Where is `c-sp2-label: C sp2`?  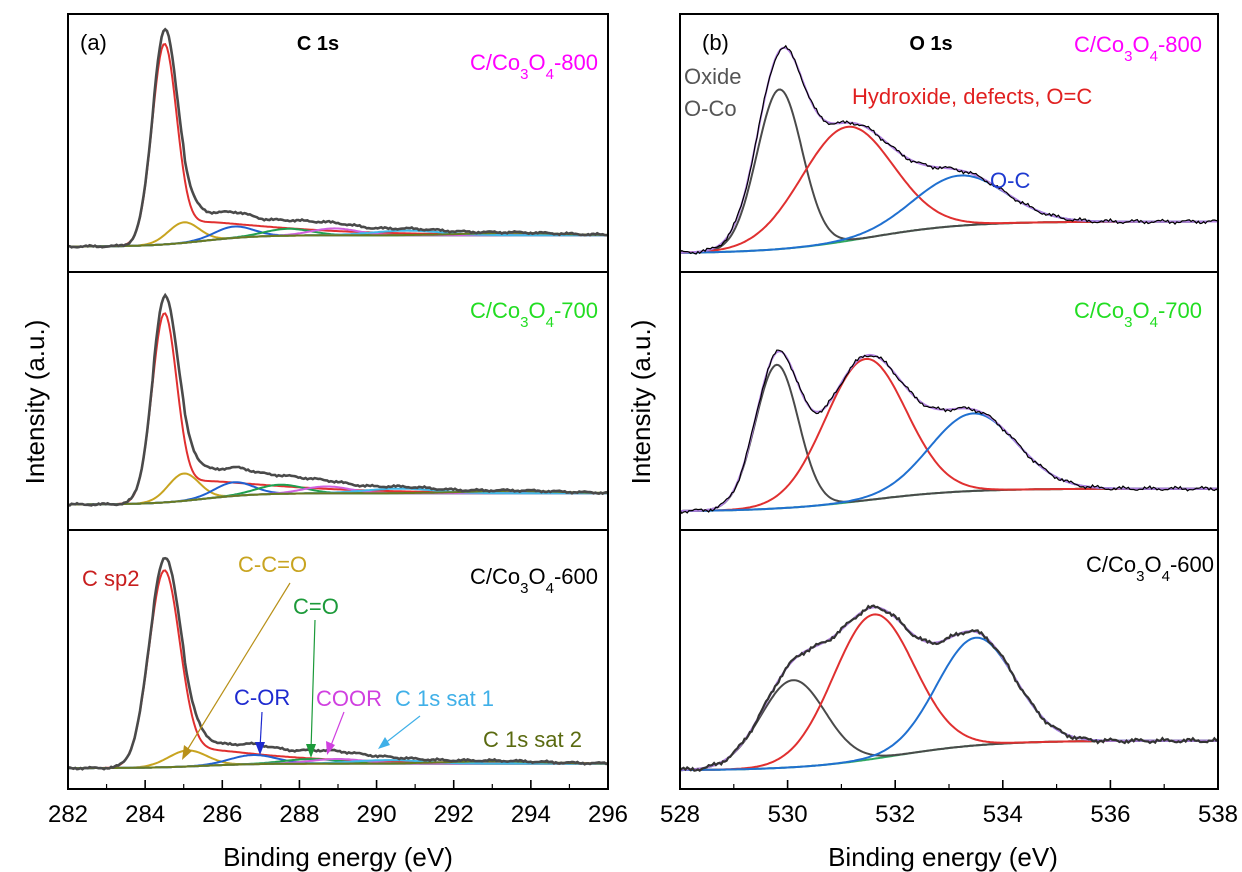 c-sp2-label: C sp2 is located at coordinates (110, 578).